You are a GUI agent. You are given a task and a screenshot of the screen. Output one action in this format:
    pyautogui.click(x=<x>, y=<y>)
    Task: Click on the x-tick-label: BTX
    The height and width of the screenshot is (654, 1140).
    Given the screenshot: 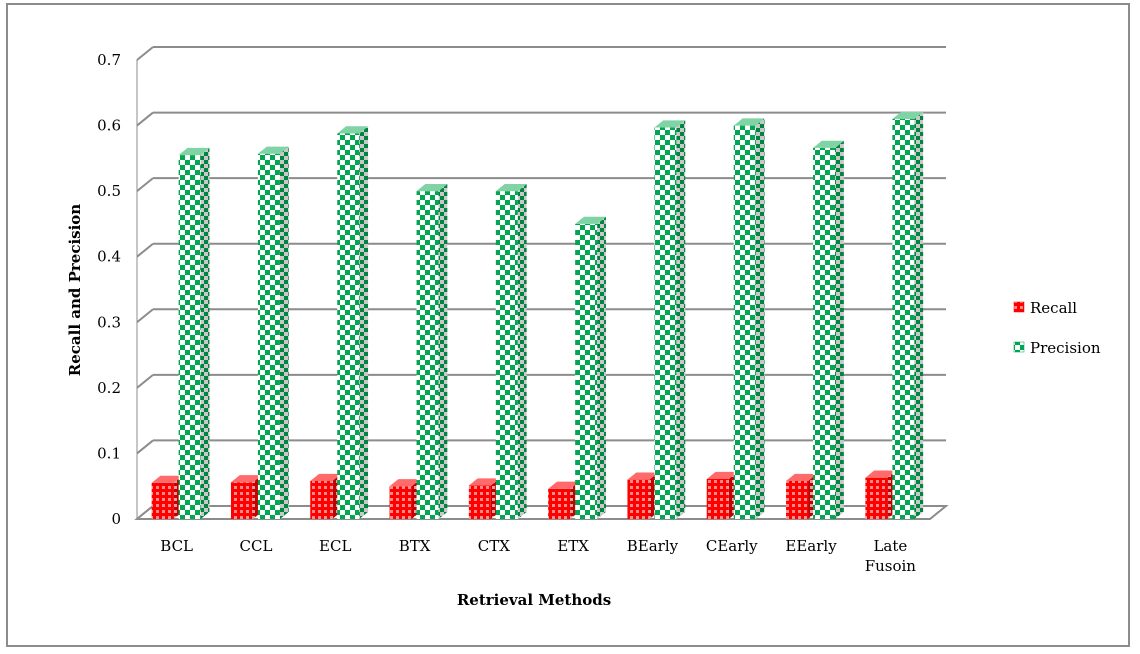 What is the action you would take?
    pyautogui.click(x=415, y=546)
    